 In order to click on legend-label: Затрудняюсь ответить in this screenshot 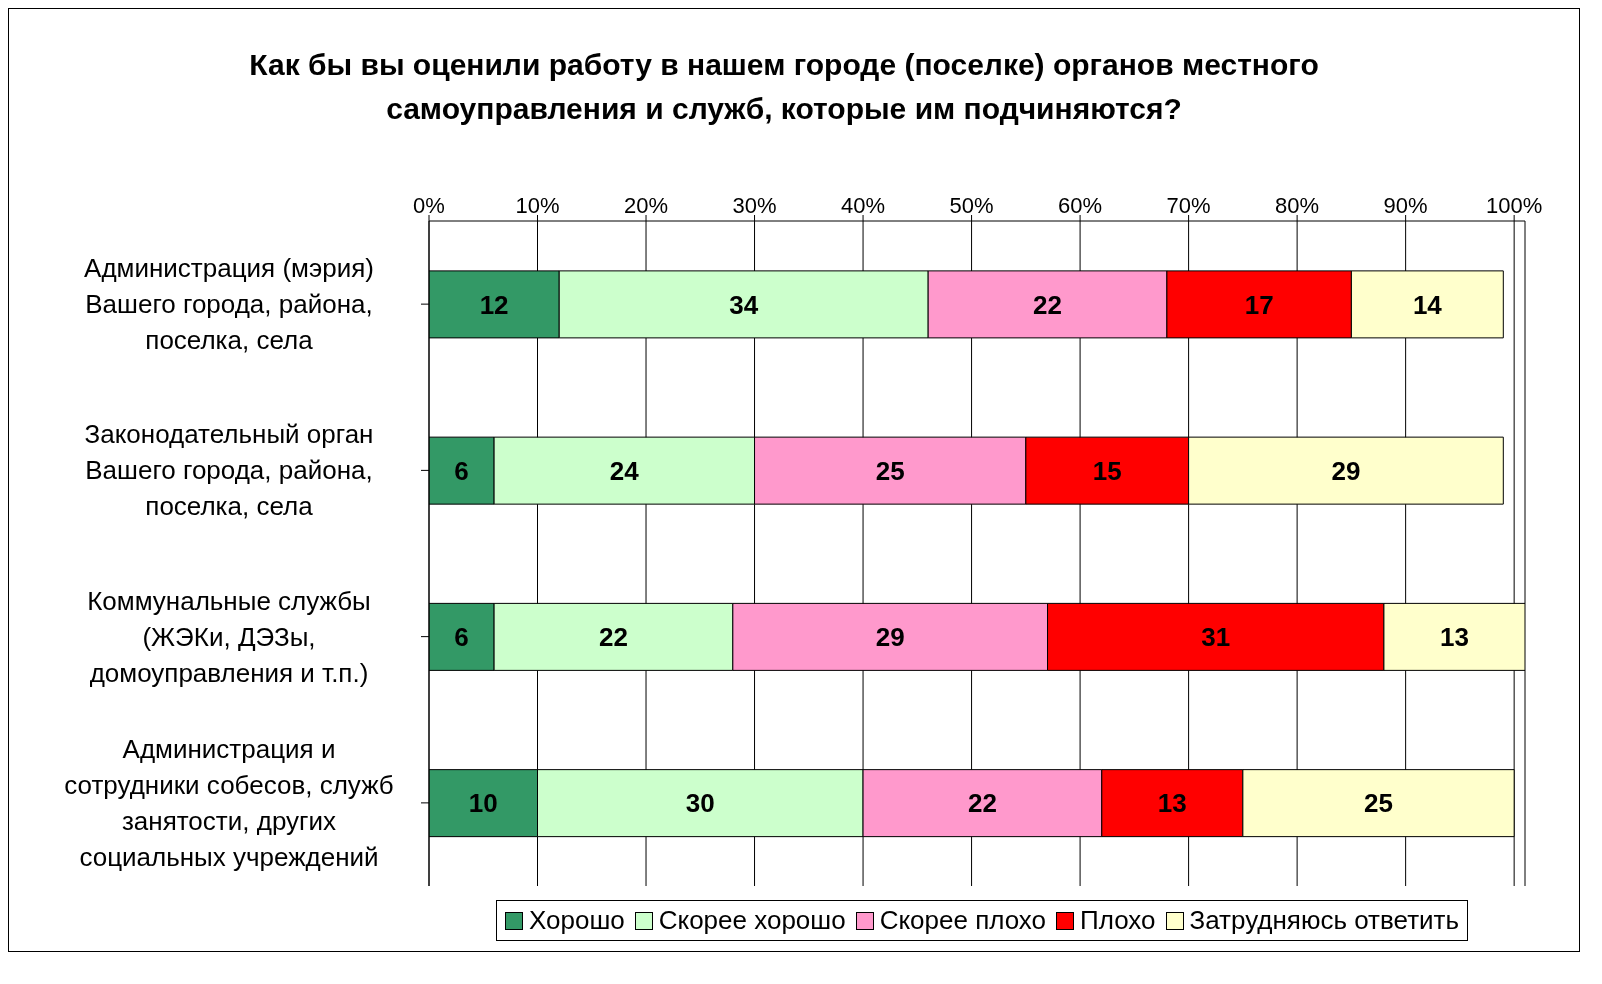, I will do `click(1324, 920)`.